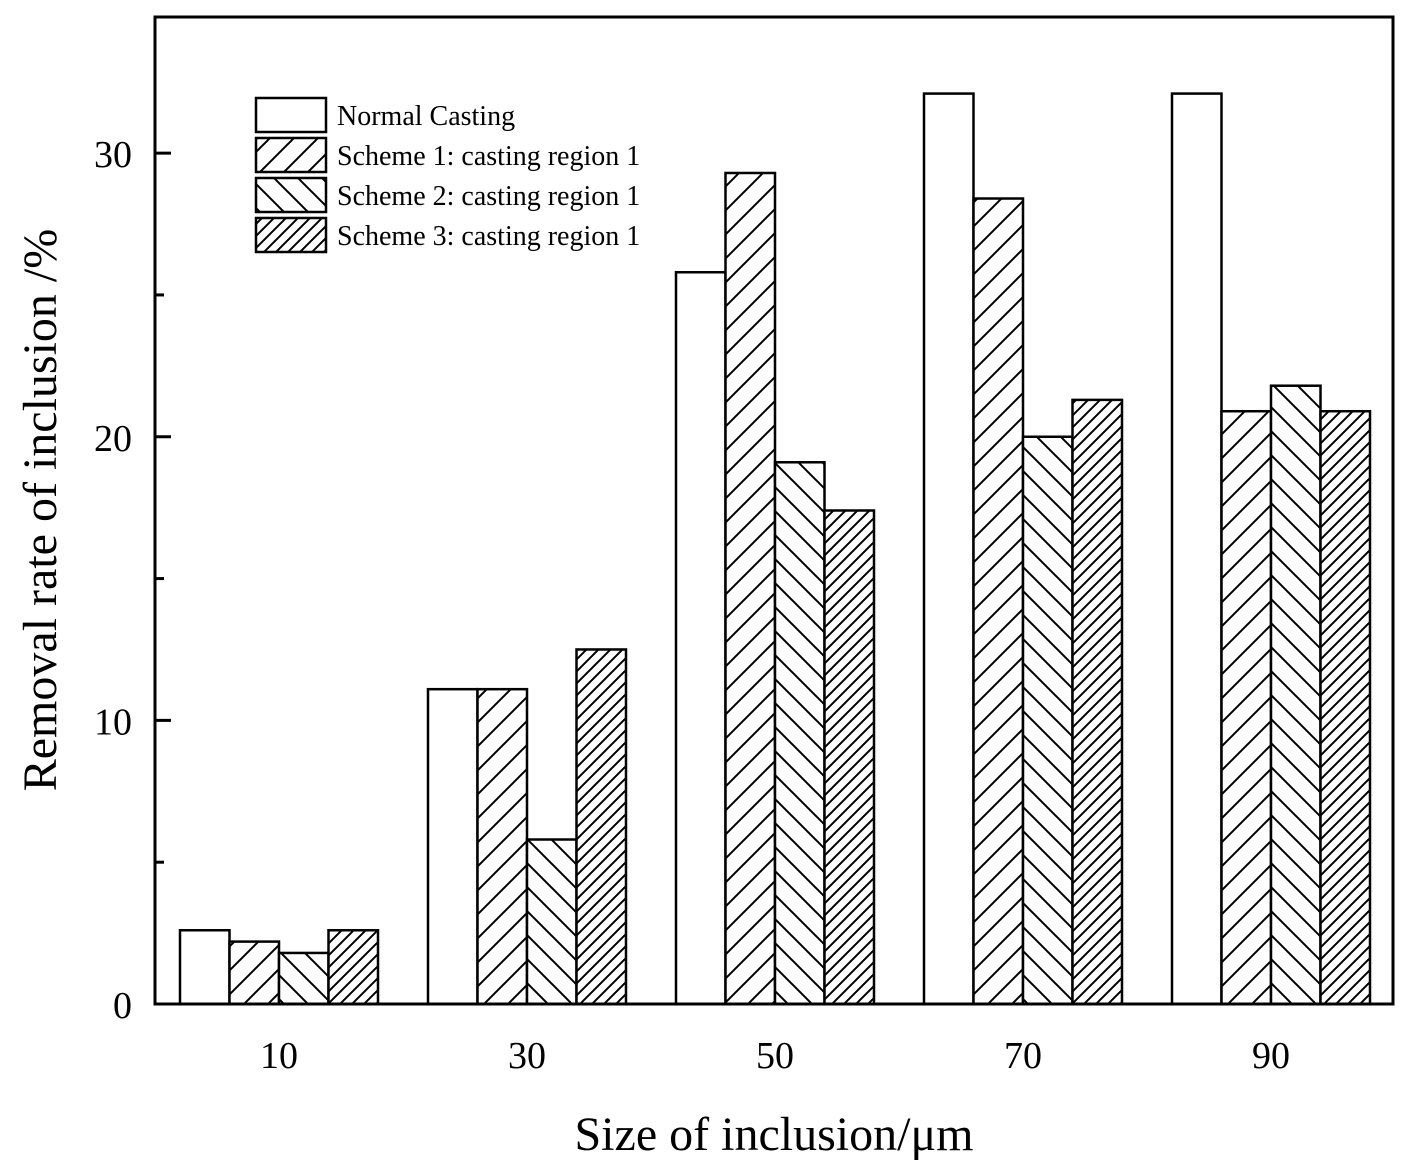  What do you see at coordinates (122, 1006) in the screenshot?
I see `y-tick-label-0: 0` at bounding box center [122, 1006].